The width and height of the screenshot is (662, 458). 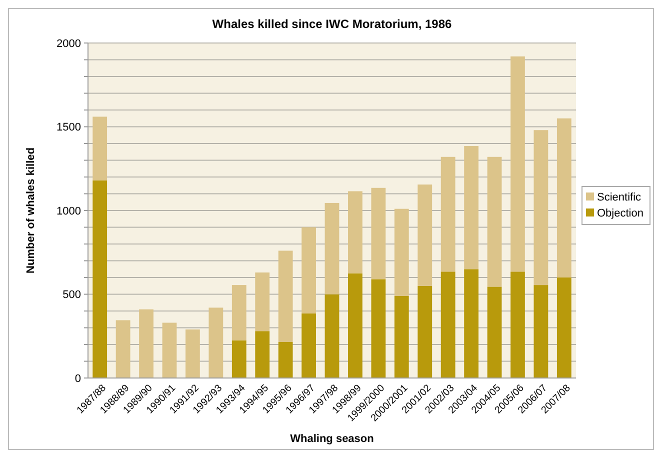 What do you see at coordinates (71, 295) in the screenshot?
I see `y-tick-label: 500` at bounding box center [71, 295].